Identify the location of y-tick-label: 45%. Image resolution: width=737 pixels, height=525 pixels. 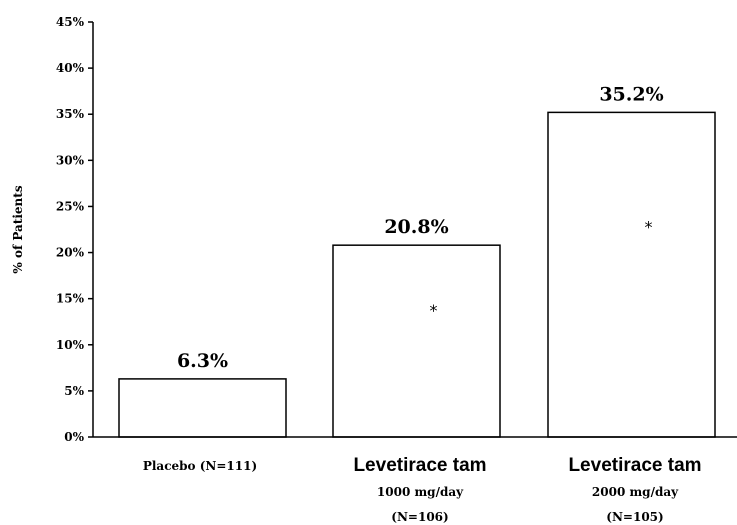
(70, 22).